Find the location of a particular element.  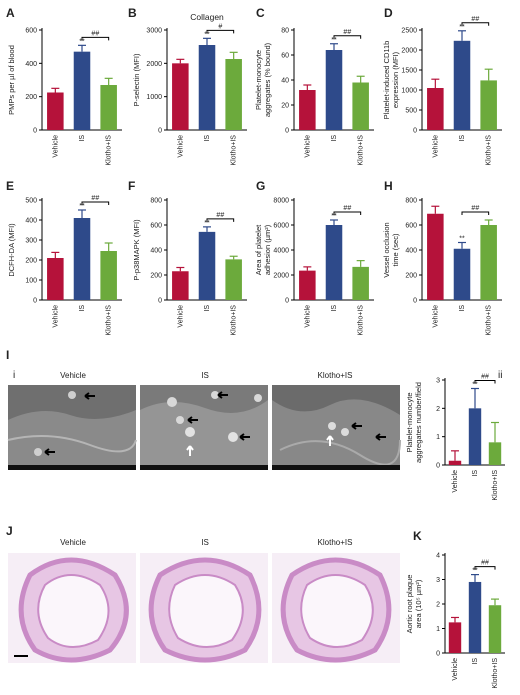

y-axis-label-a: PMPs per µl of blood is located at coordinates (11, 80).